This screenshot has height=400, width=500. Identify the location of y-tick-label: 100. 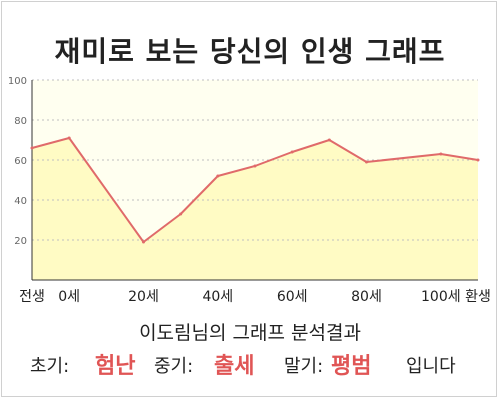
(17, 81).